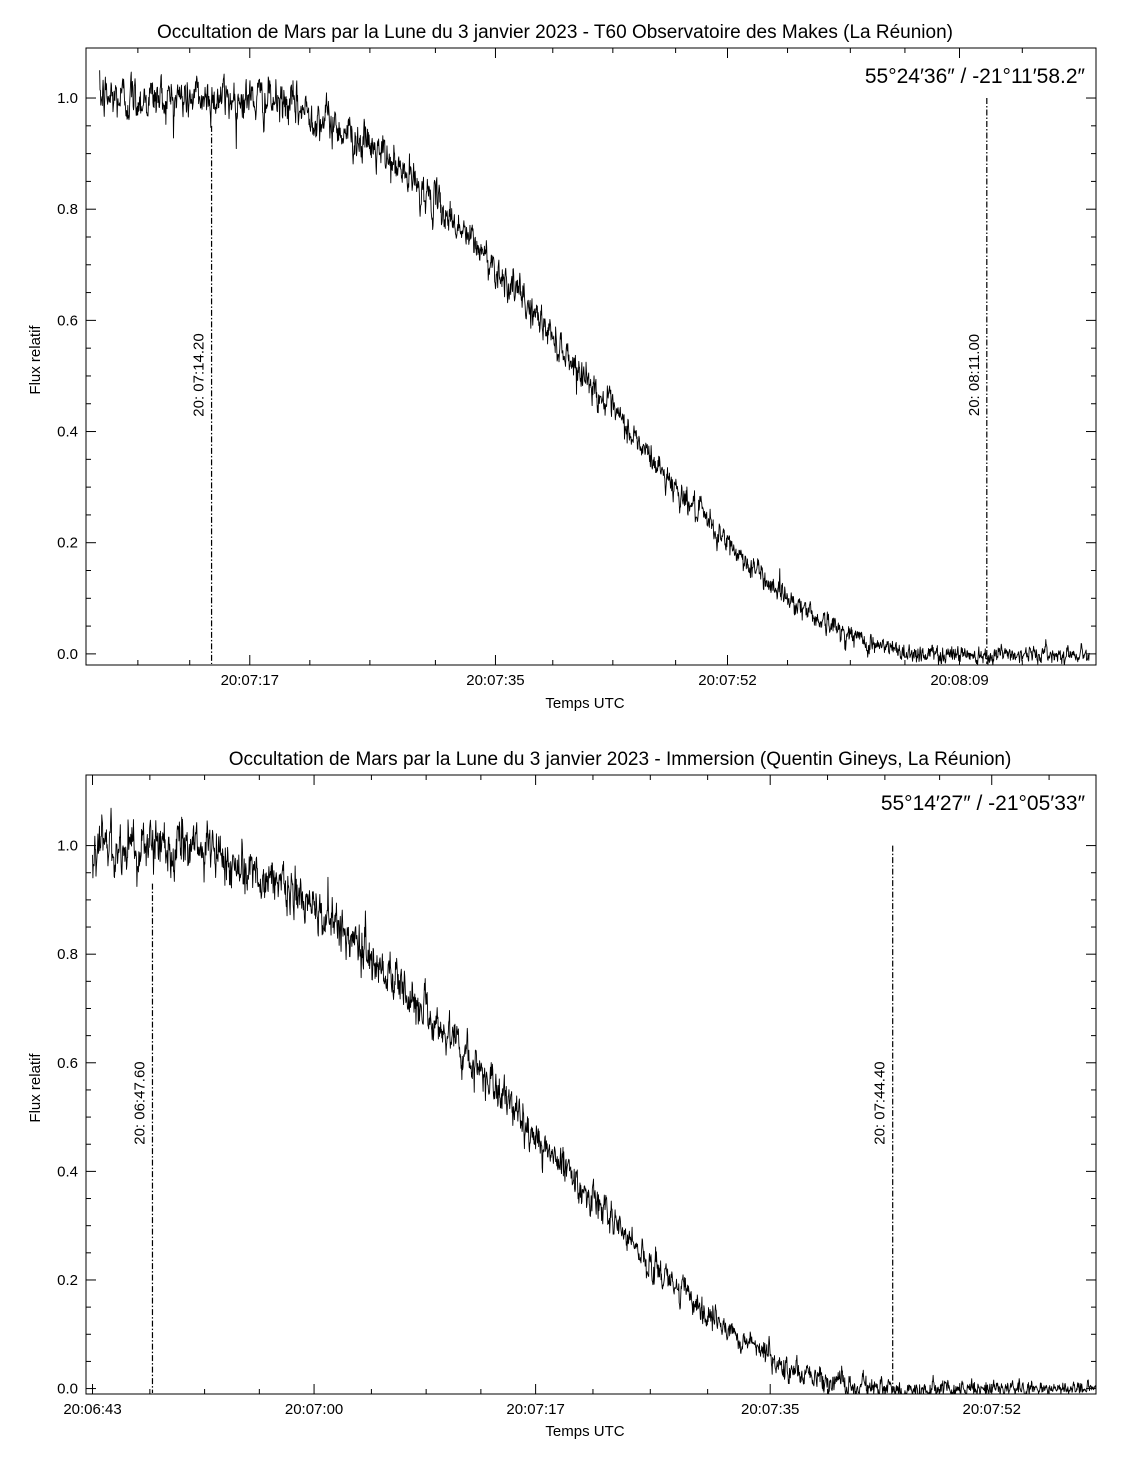  What do you see at coordinates (959, 680) in the screenshot?
I see `x-tick-label: 20:08:09` at bounding box center [959, 680].